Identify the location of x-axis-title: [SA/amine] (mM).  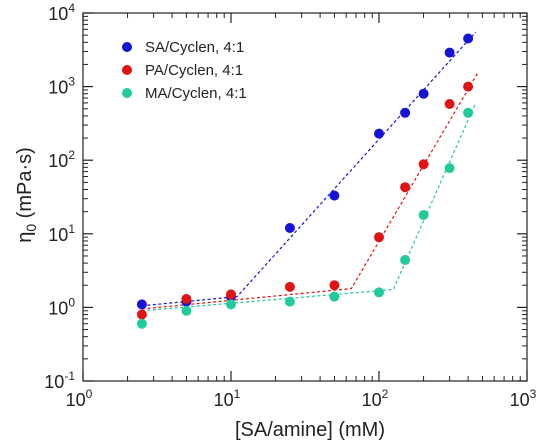
(310, 430).